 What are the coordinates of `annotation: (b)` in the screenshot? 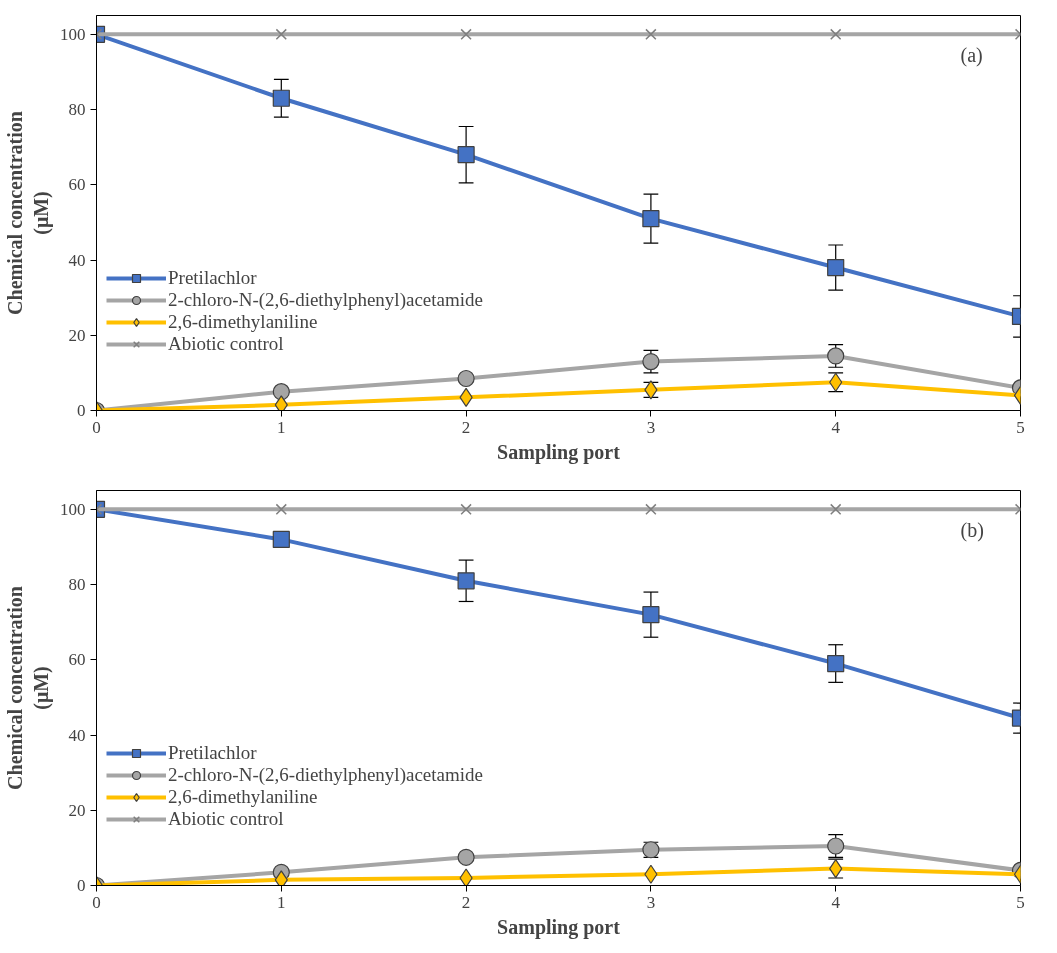 It's located at (972, 530).